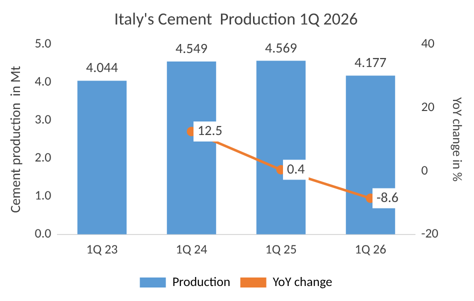  What do you see at coordinates (43, 196) in the screenshot?
I see `y-tick-label: 1.0` at bounding box center [43, 196].